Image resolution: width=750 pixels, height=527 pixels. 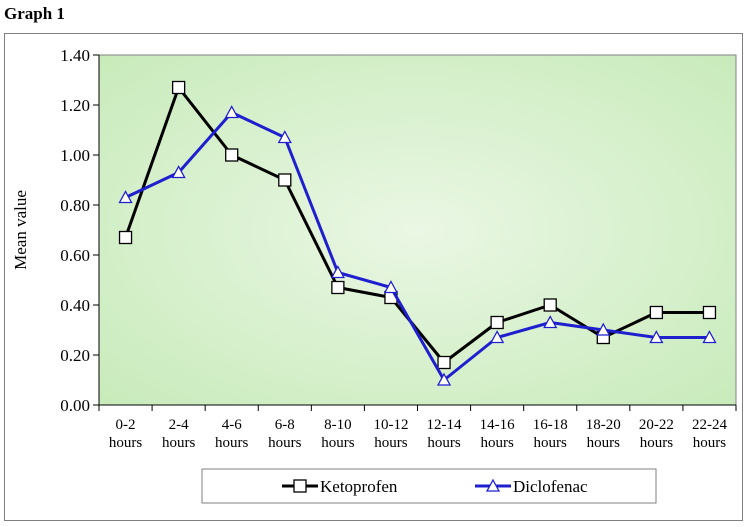 I want to click on legend-item-ketoprofen: Ketoprofen, so click(x=340, y=486).